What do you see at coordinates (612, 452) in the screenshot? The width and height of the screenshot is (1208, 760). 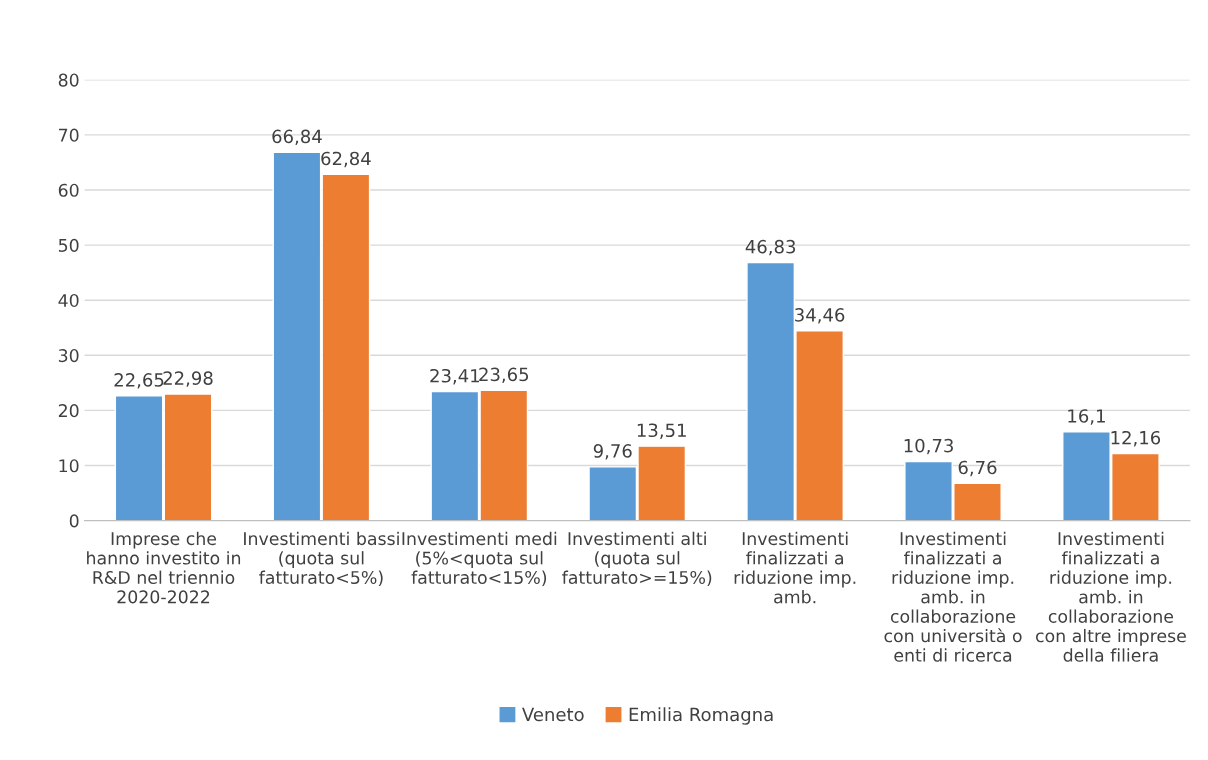 I see `data-label: 9,76` at bounding box center [612, 452].